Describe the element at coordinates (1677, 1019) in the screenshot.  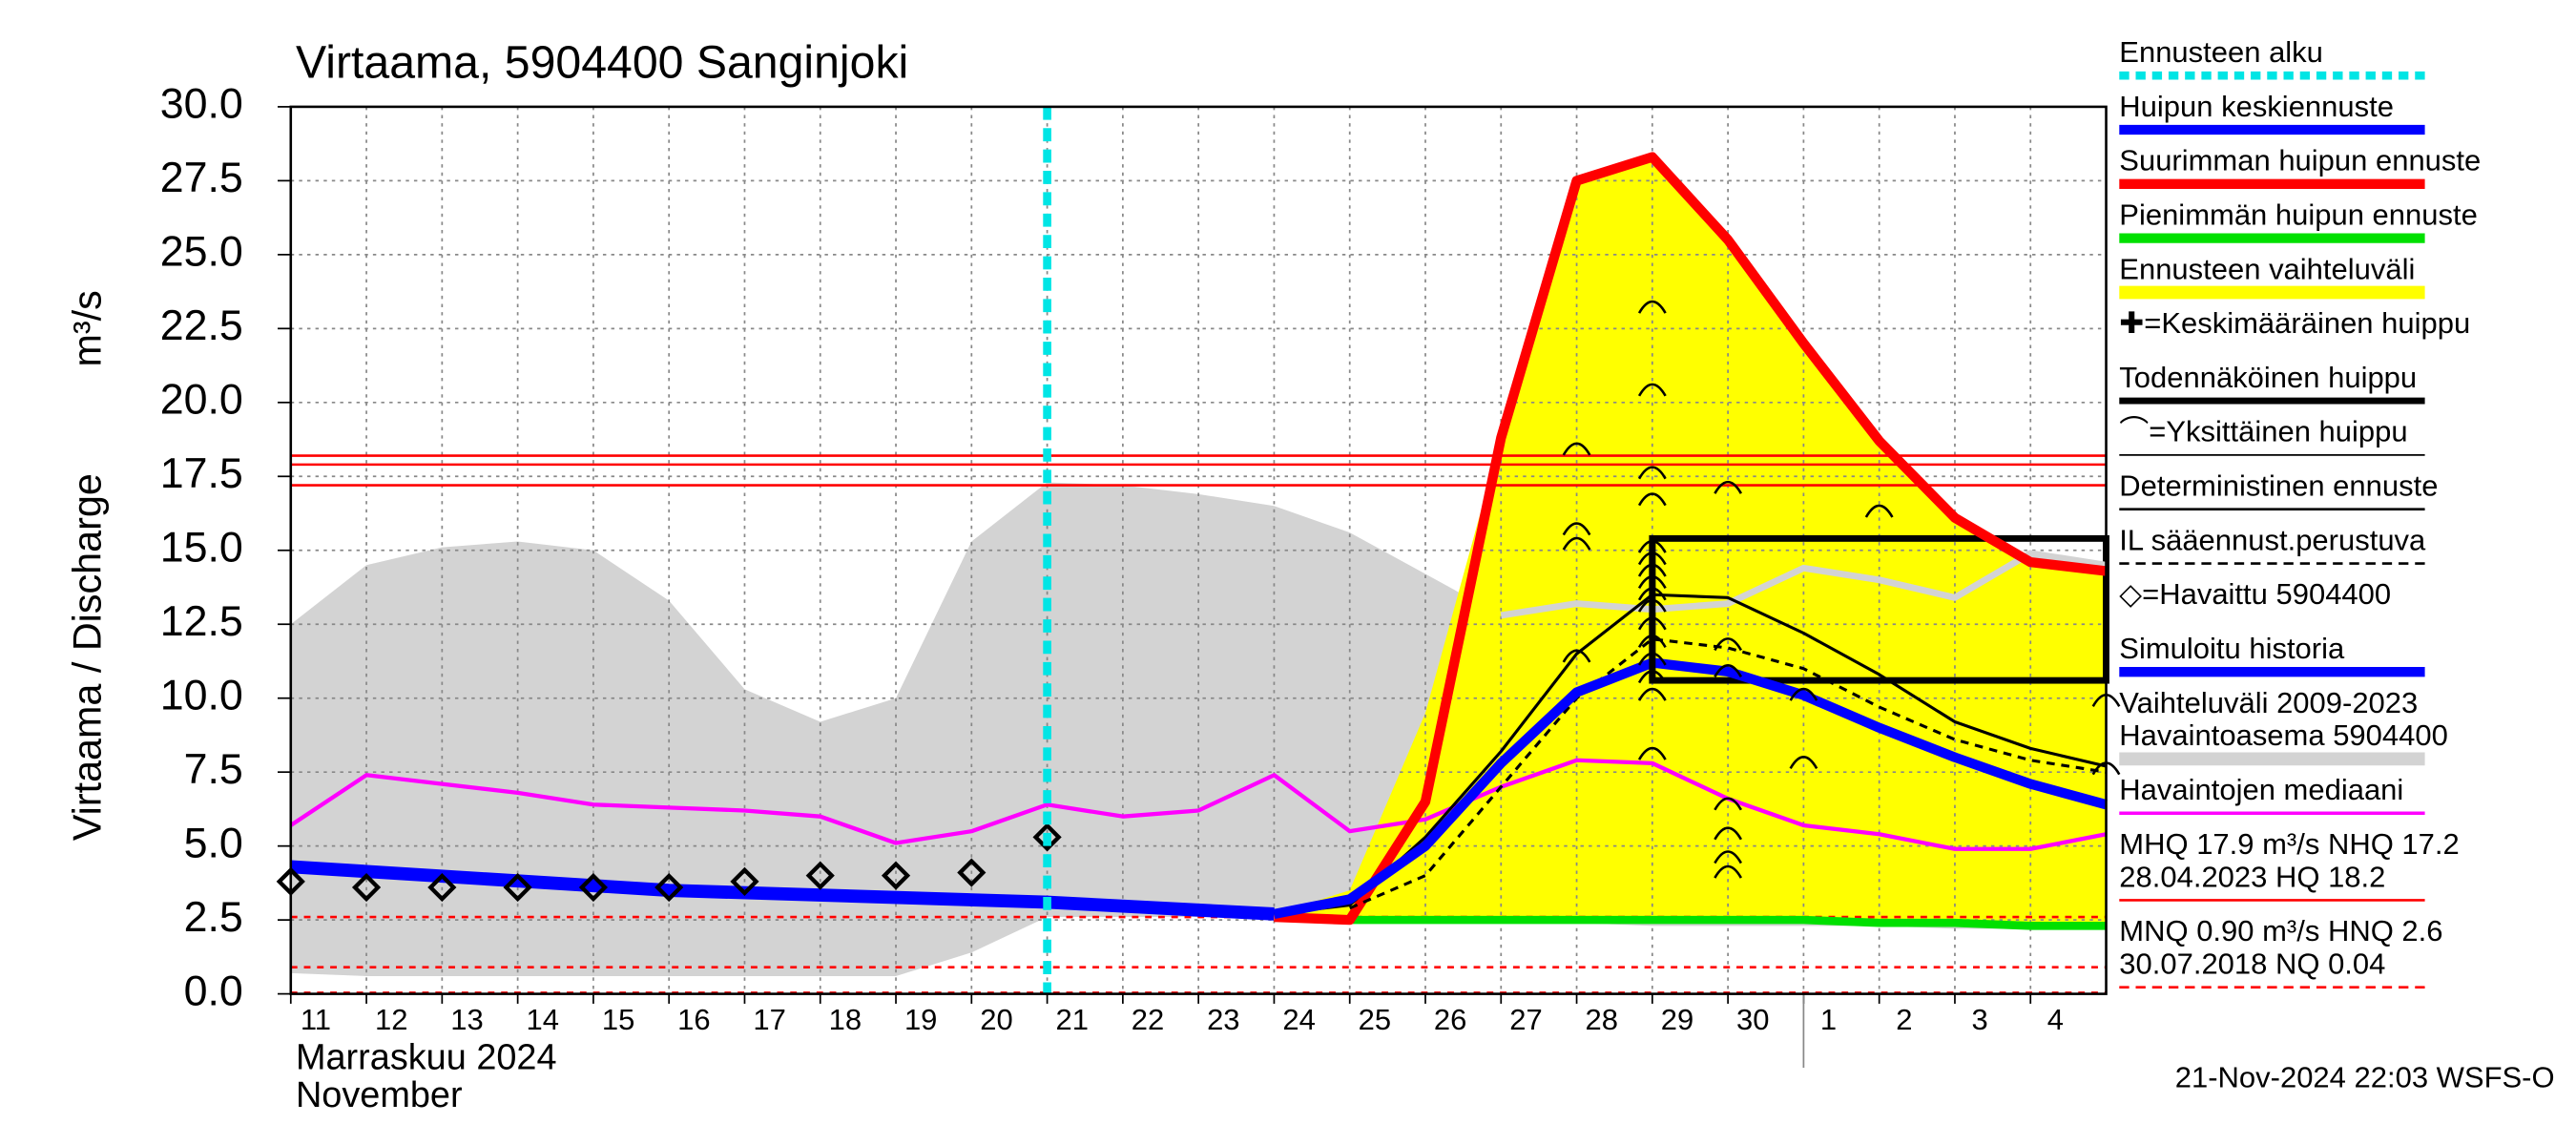
I see `x-tick-label: 29` at that location.